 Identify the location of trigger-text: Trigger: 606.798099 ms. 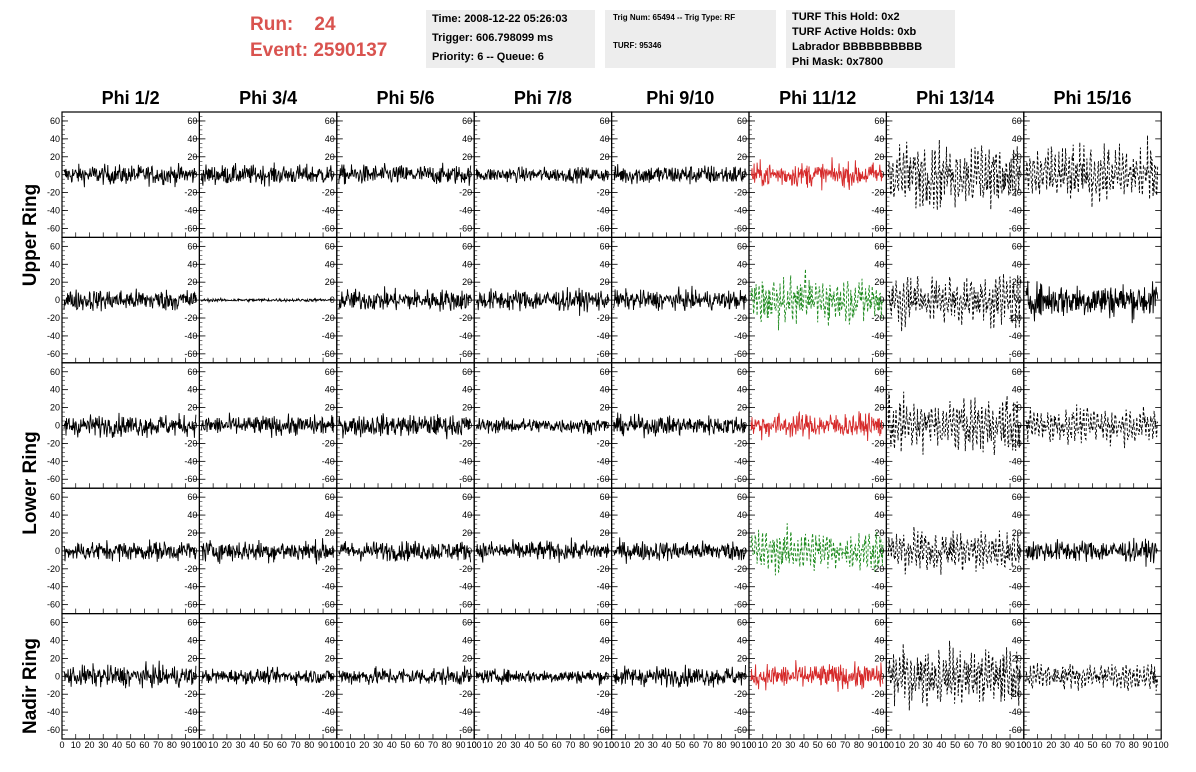
(493, 38).